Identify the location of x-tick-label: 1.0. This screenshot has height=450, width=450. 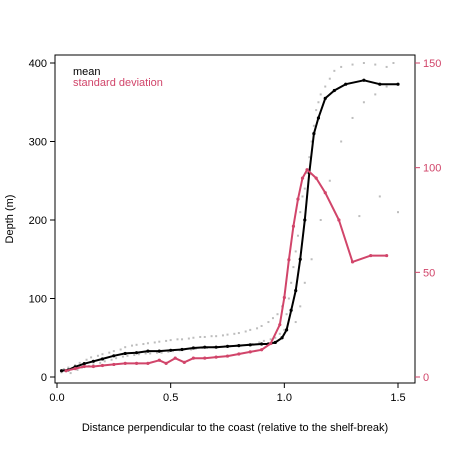
(284, 398).